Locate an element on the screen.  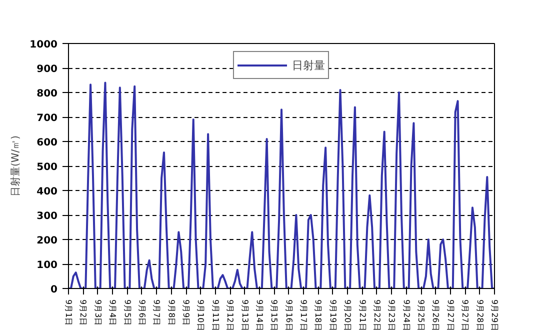
y-tick-label: 100 is located at coordinates (47, 265).